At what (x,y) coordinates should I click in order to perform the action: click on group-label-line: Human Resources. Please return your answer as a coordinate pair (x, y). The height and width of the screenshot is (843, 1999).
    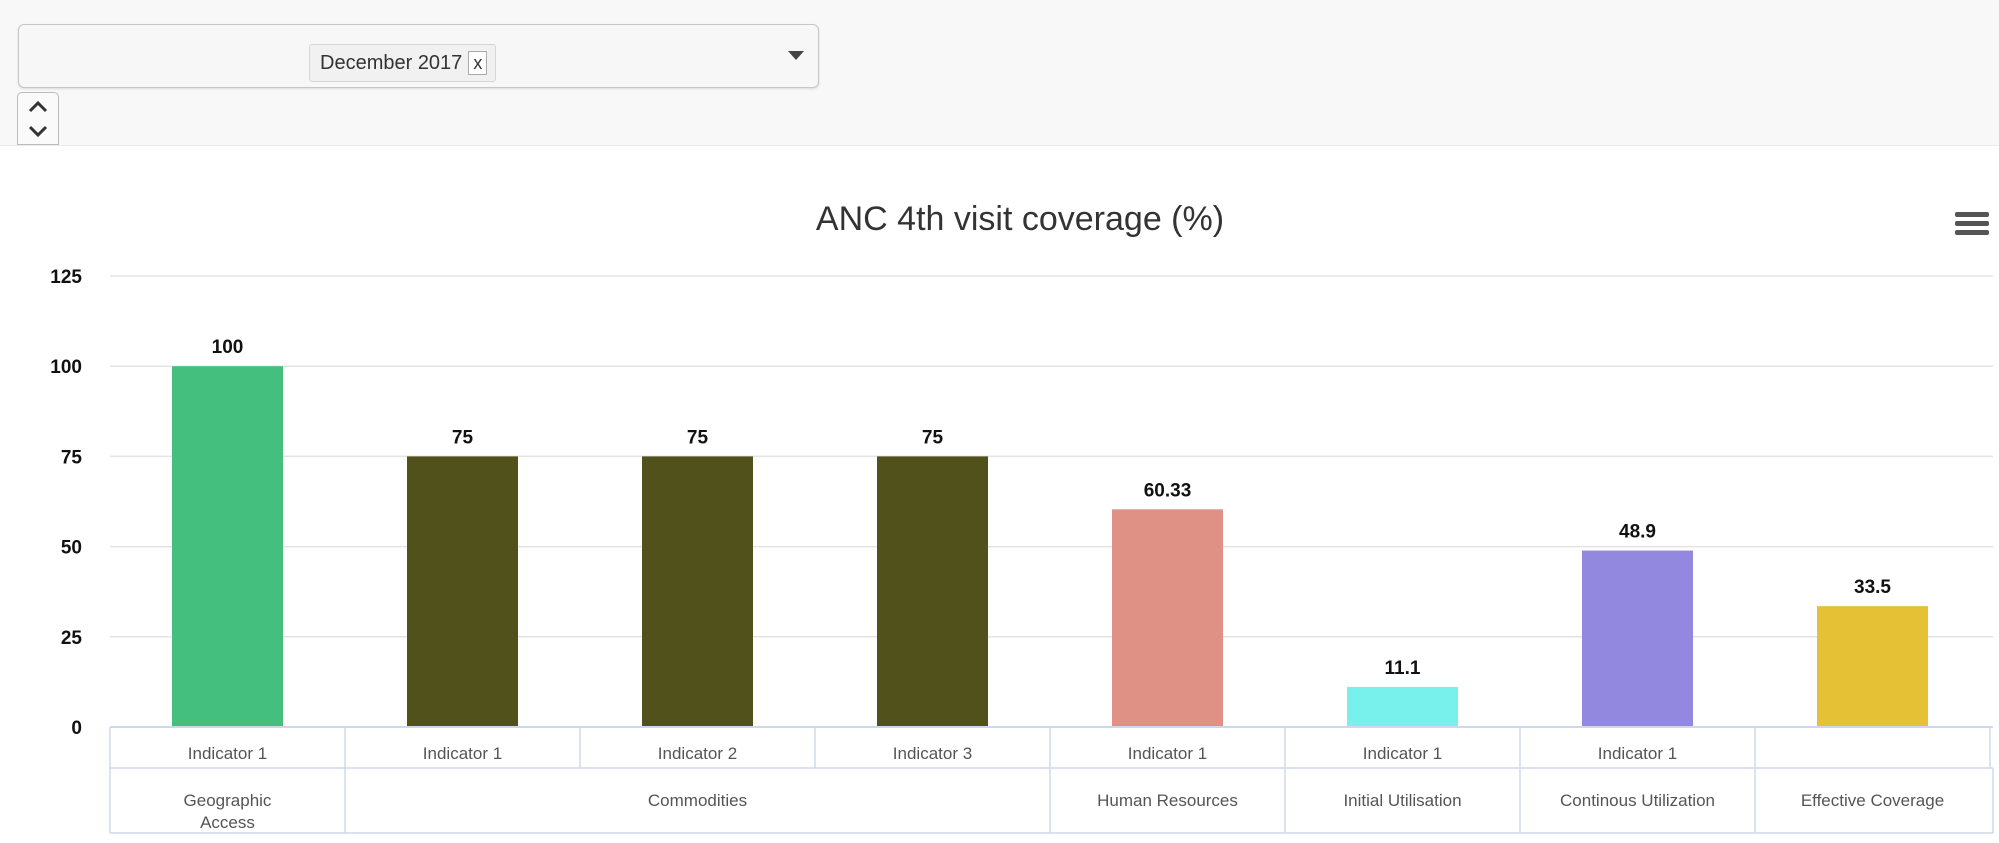
    Looking at the image, I should click on (1167, 800).